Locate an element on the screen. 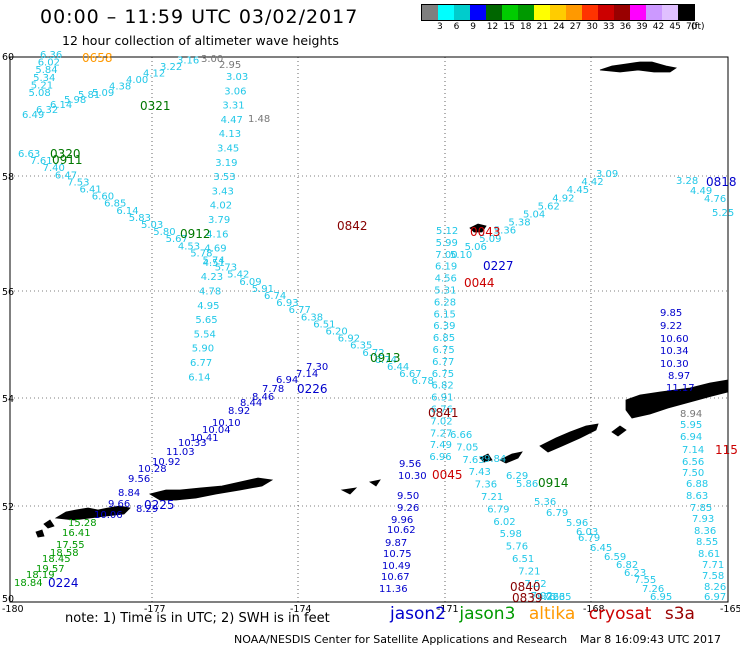 This screenshot has width=740, height=650. pass-label-cryosat: 115 is located at coordinates (726, 450).